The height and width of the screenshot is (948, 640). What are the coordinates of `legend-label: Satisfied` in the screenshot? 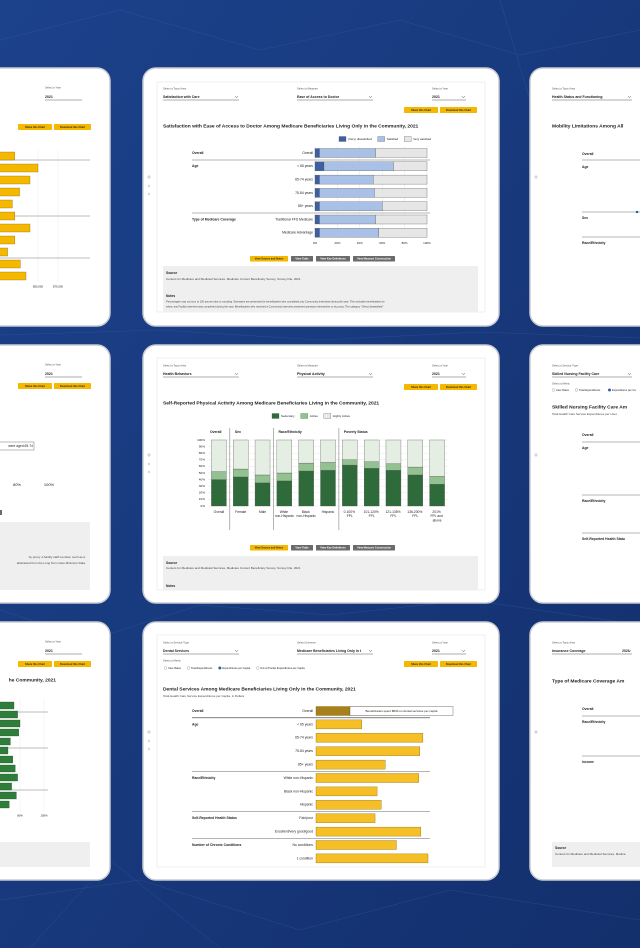 It's located at (393, 139).